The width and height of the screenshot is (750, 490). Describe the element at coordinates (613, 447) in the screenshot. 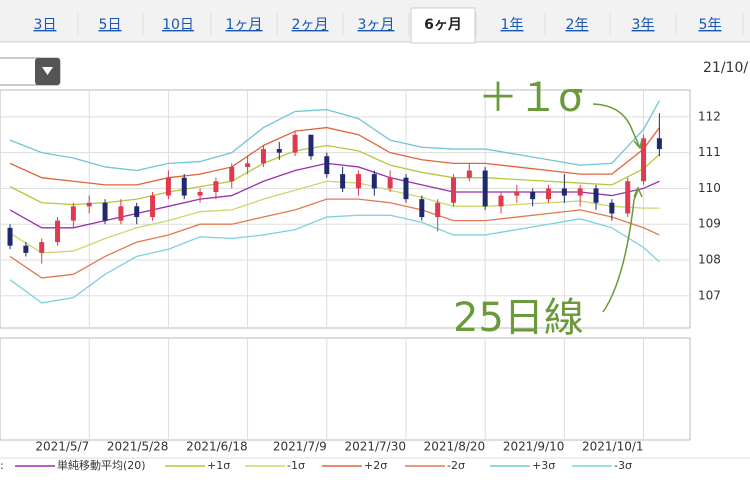

I see `x-tick-label: 2021/10/1` at that location.